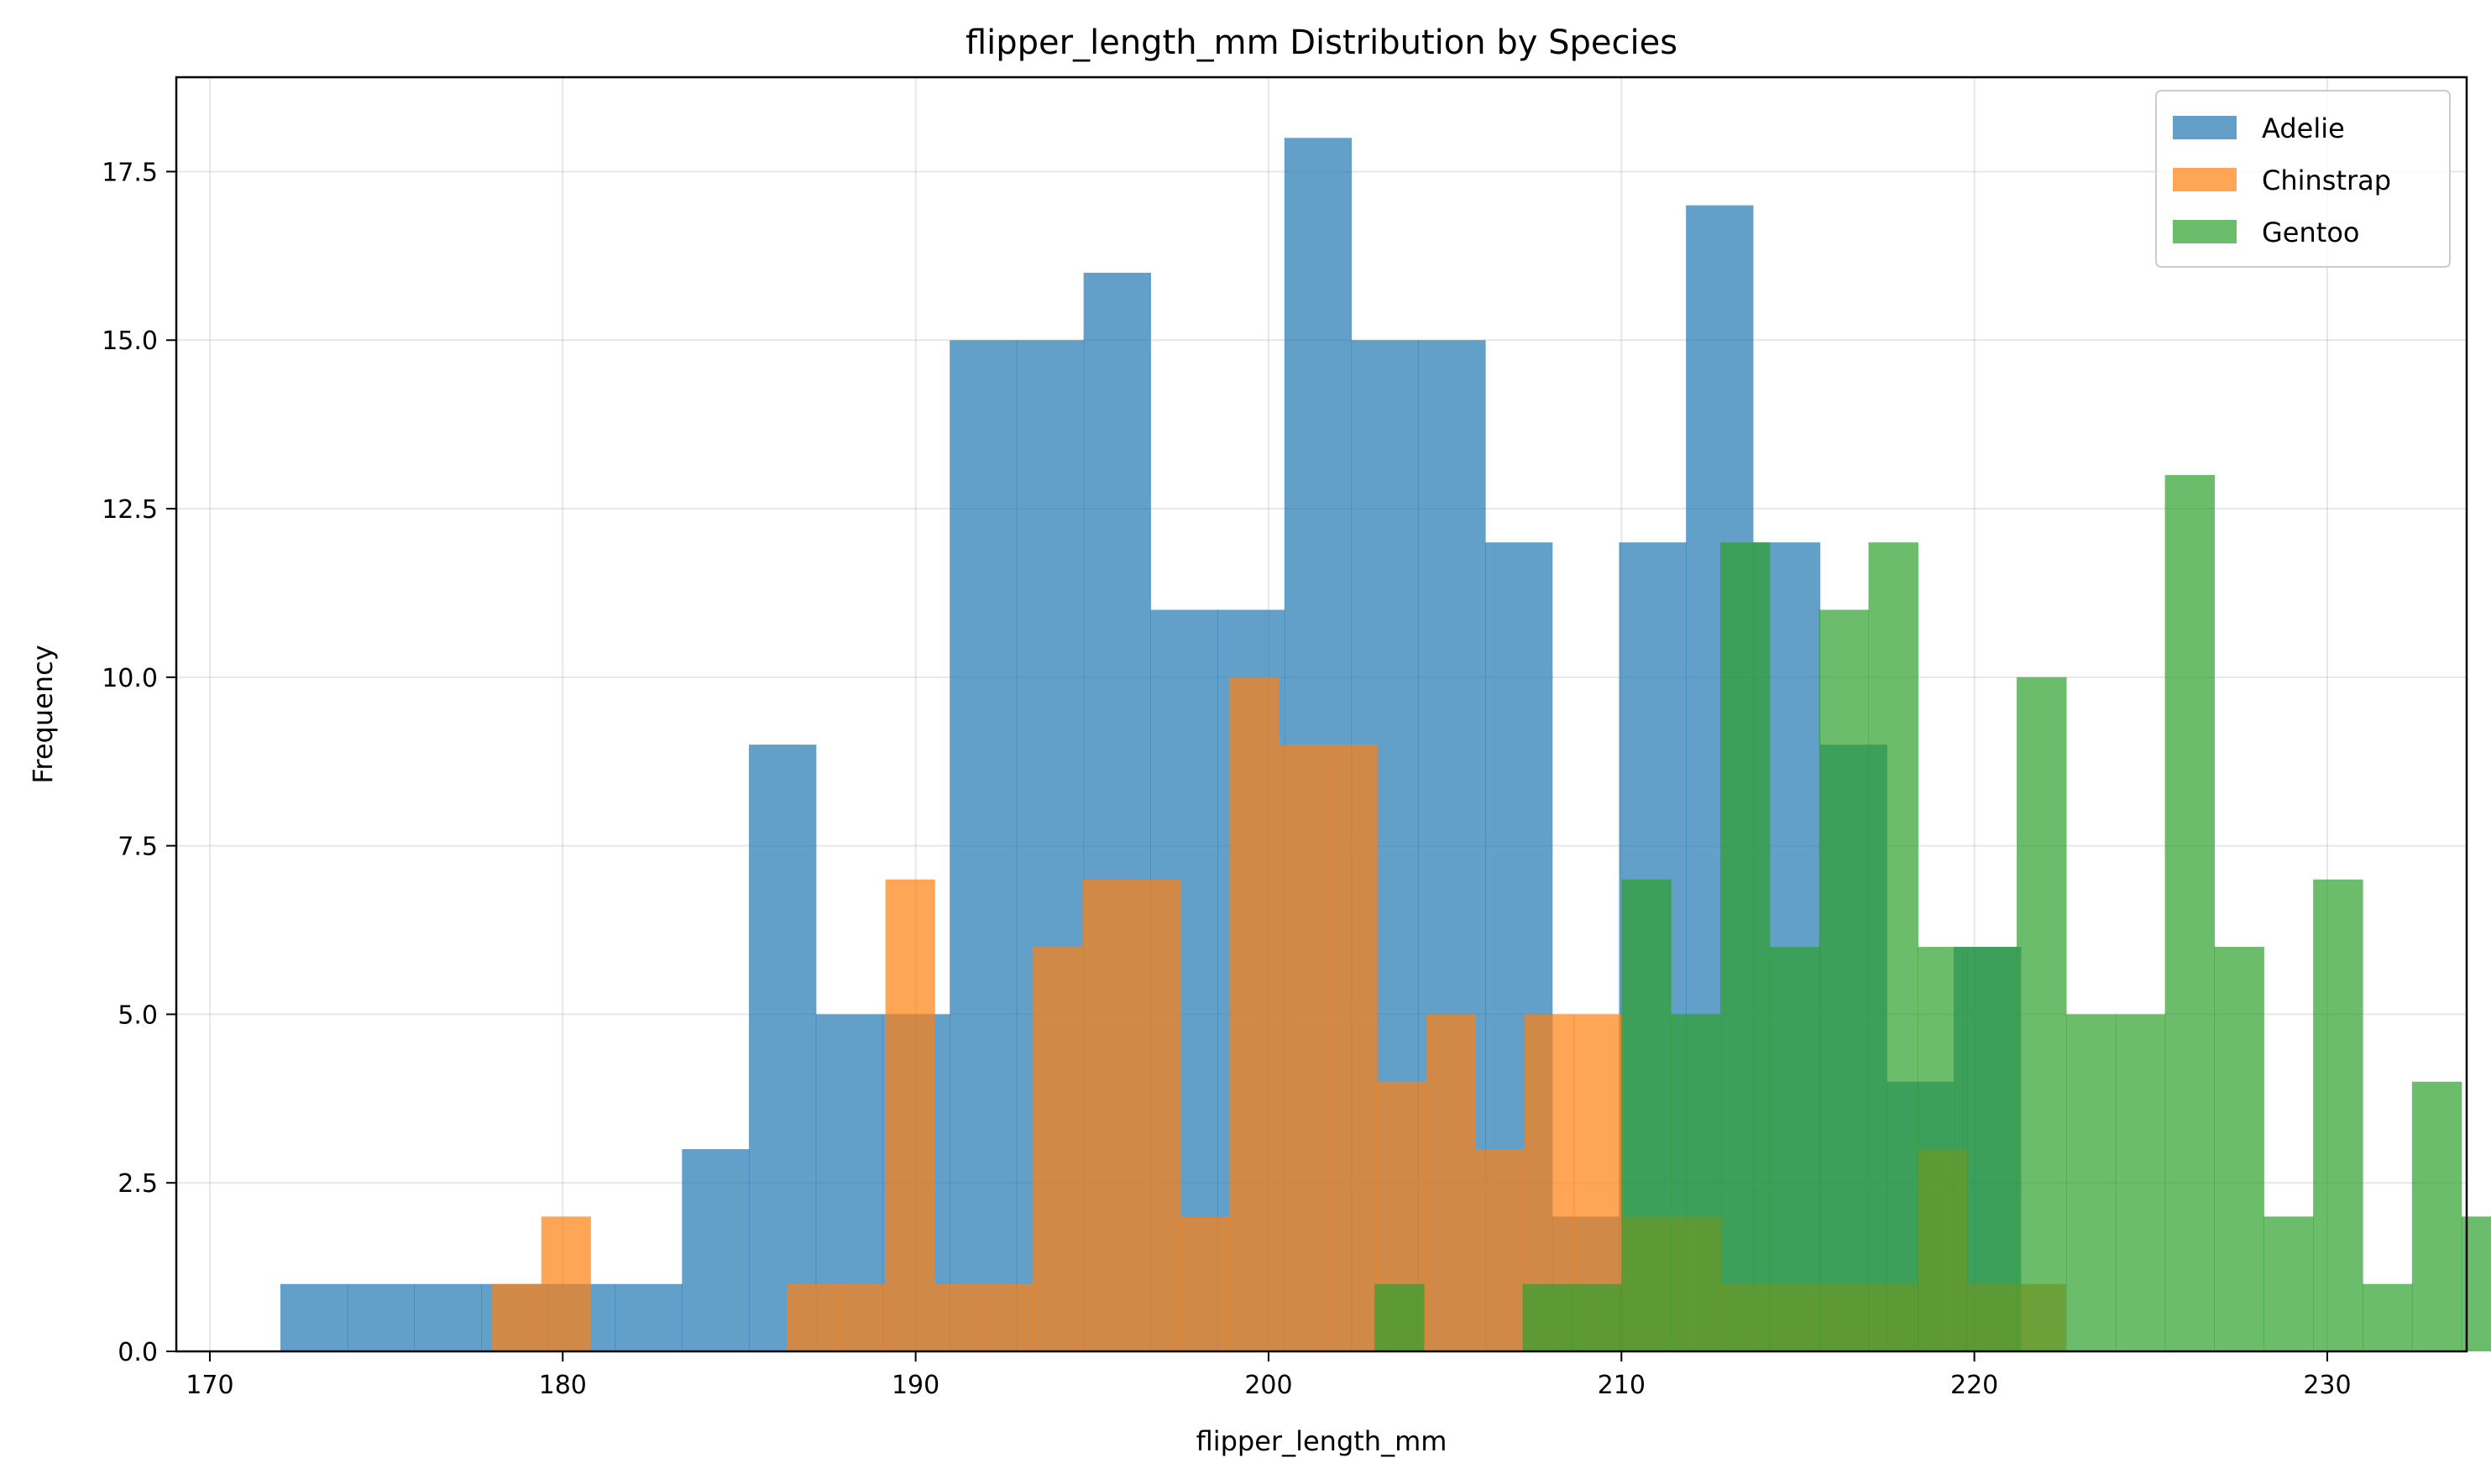 The width and height of the screenshot is (2491, 1484). Describe the element at coordinates (2303, 128) in the screenshot. I see `legend-label-adelie: Adelie` at that location.